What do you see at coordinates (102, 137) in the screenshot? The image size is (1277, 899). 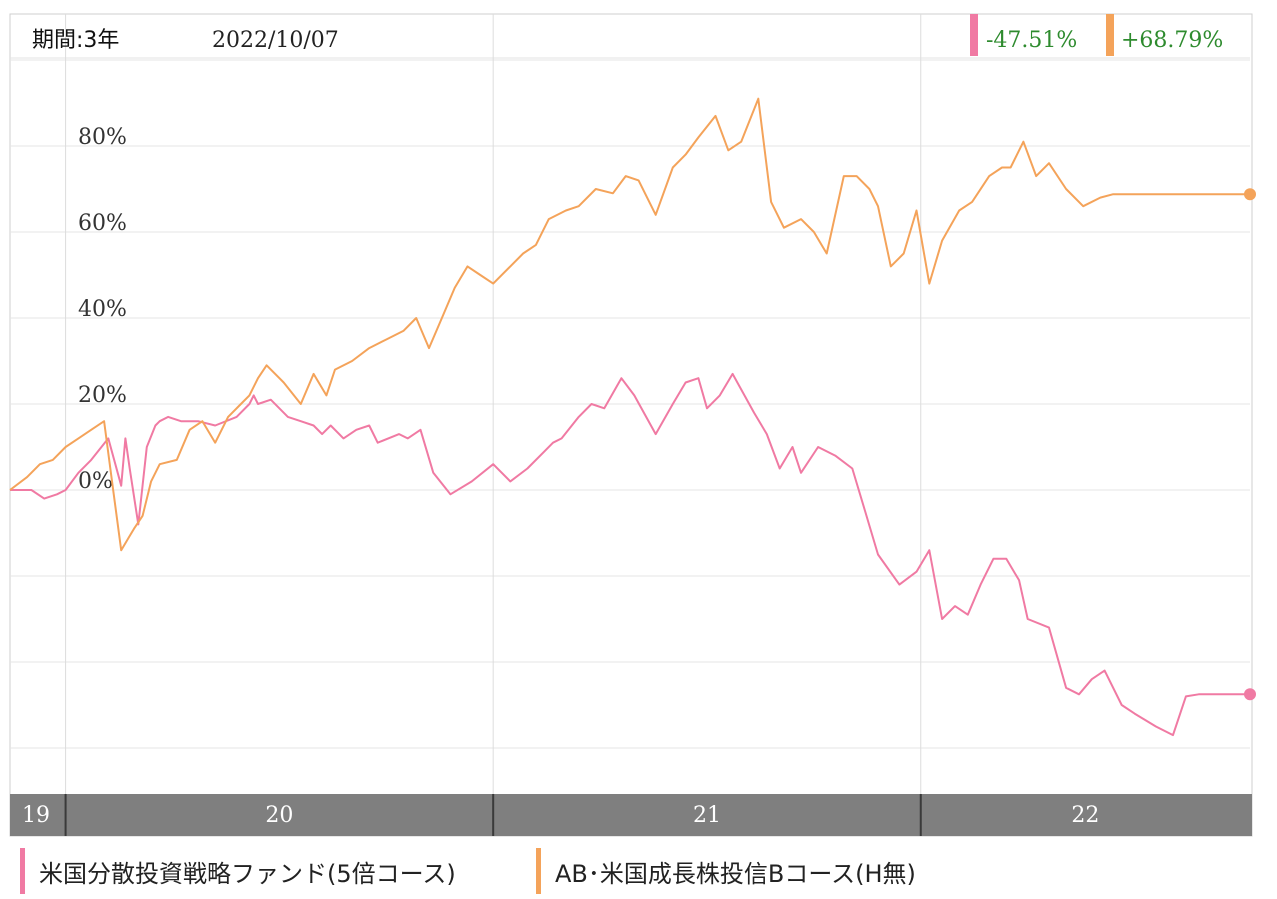 I see `y-tick-label: 80%` at bounding box center [102, 137].